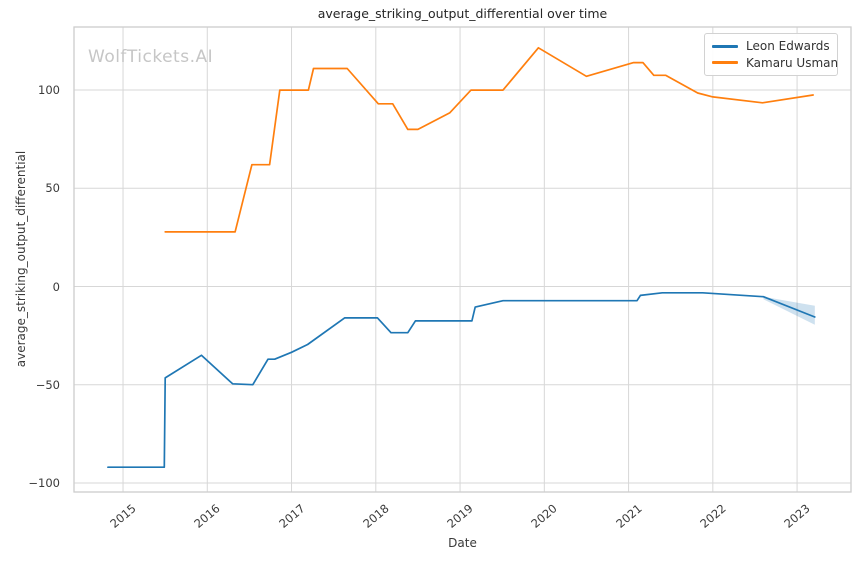 This screenshot has height=561, width=858. Describe the element at coordinates (44, 482) in the screenshot. I see `y-tick-label: −100` at that location.